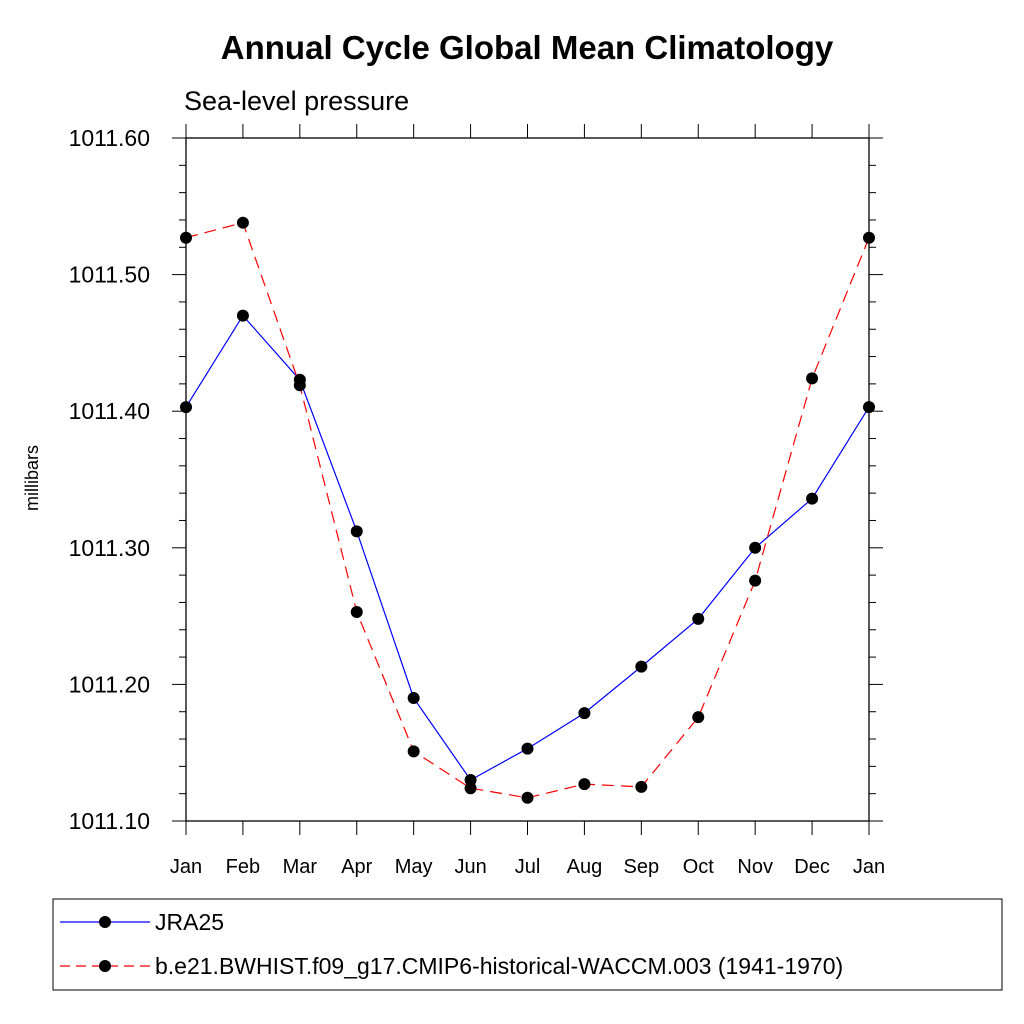  I want to click on chart-title: Annual Cycle Global Mean Climatology, so click(527, 47).